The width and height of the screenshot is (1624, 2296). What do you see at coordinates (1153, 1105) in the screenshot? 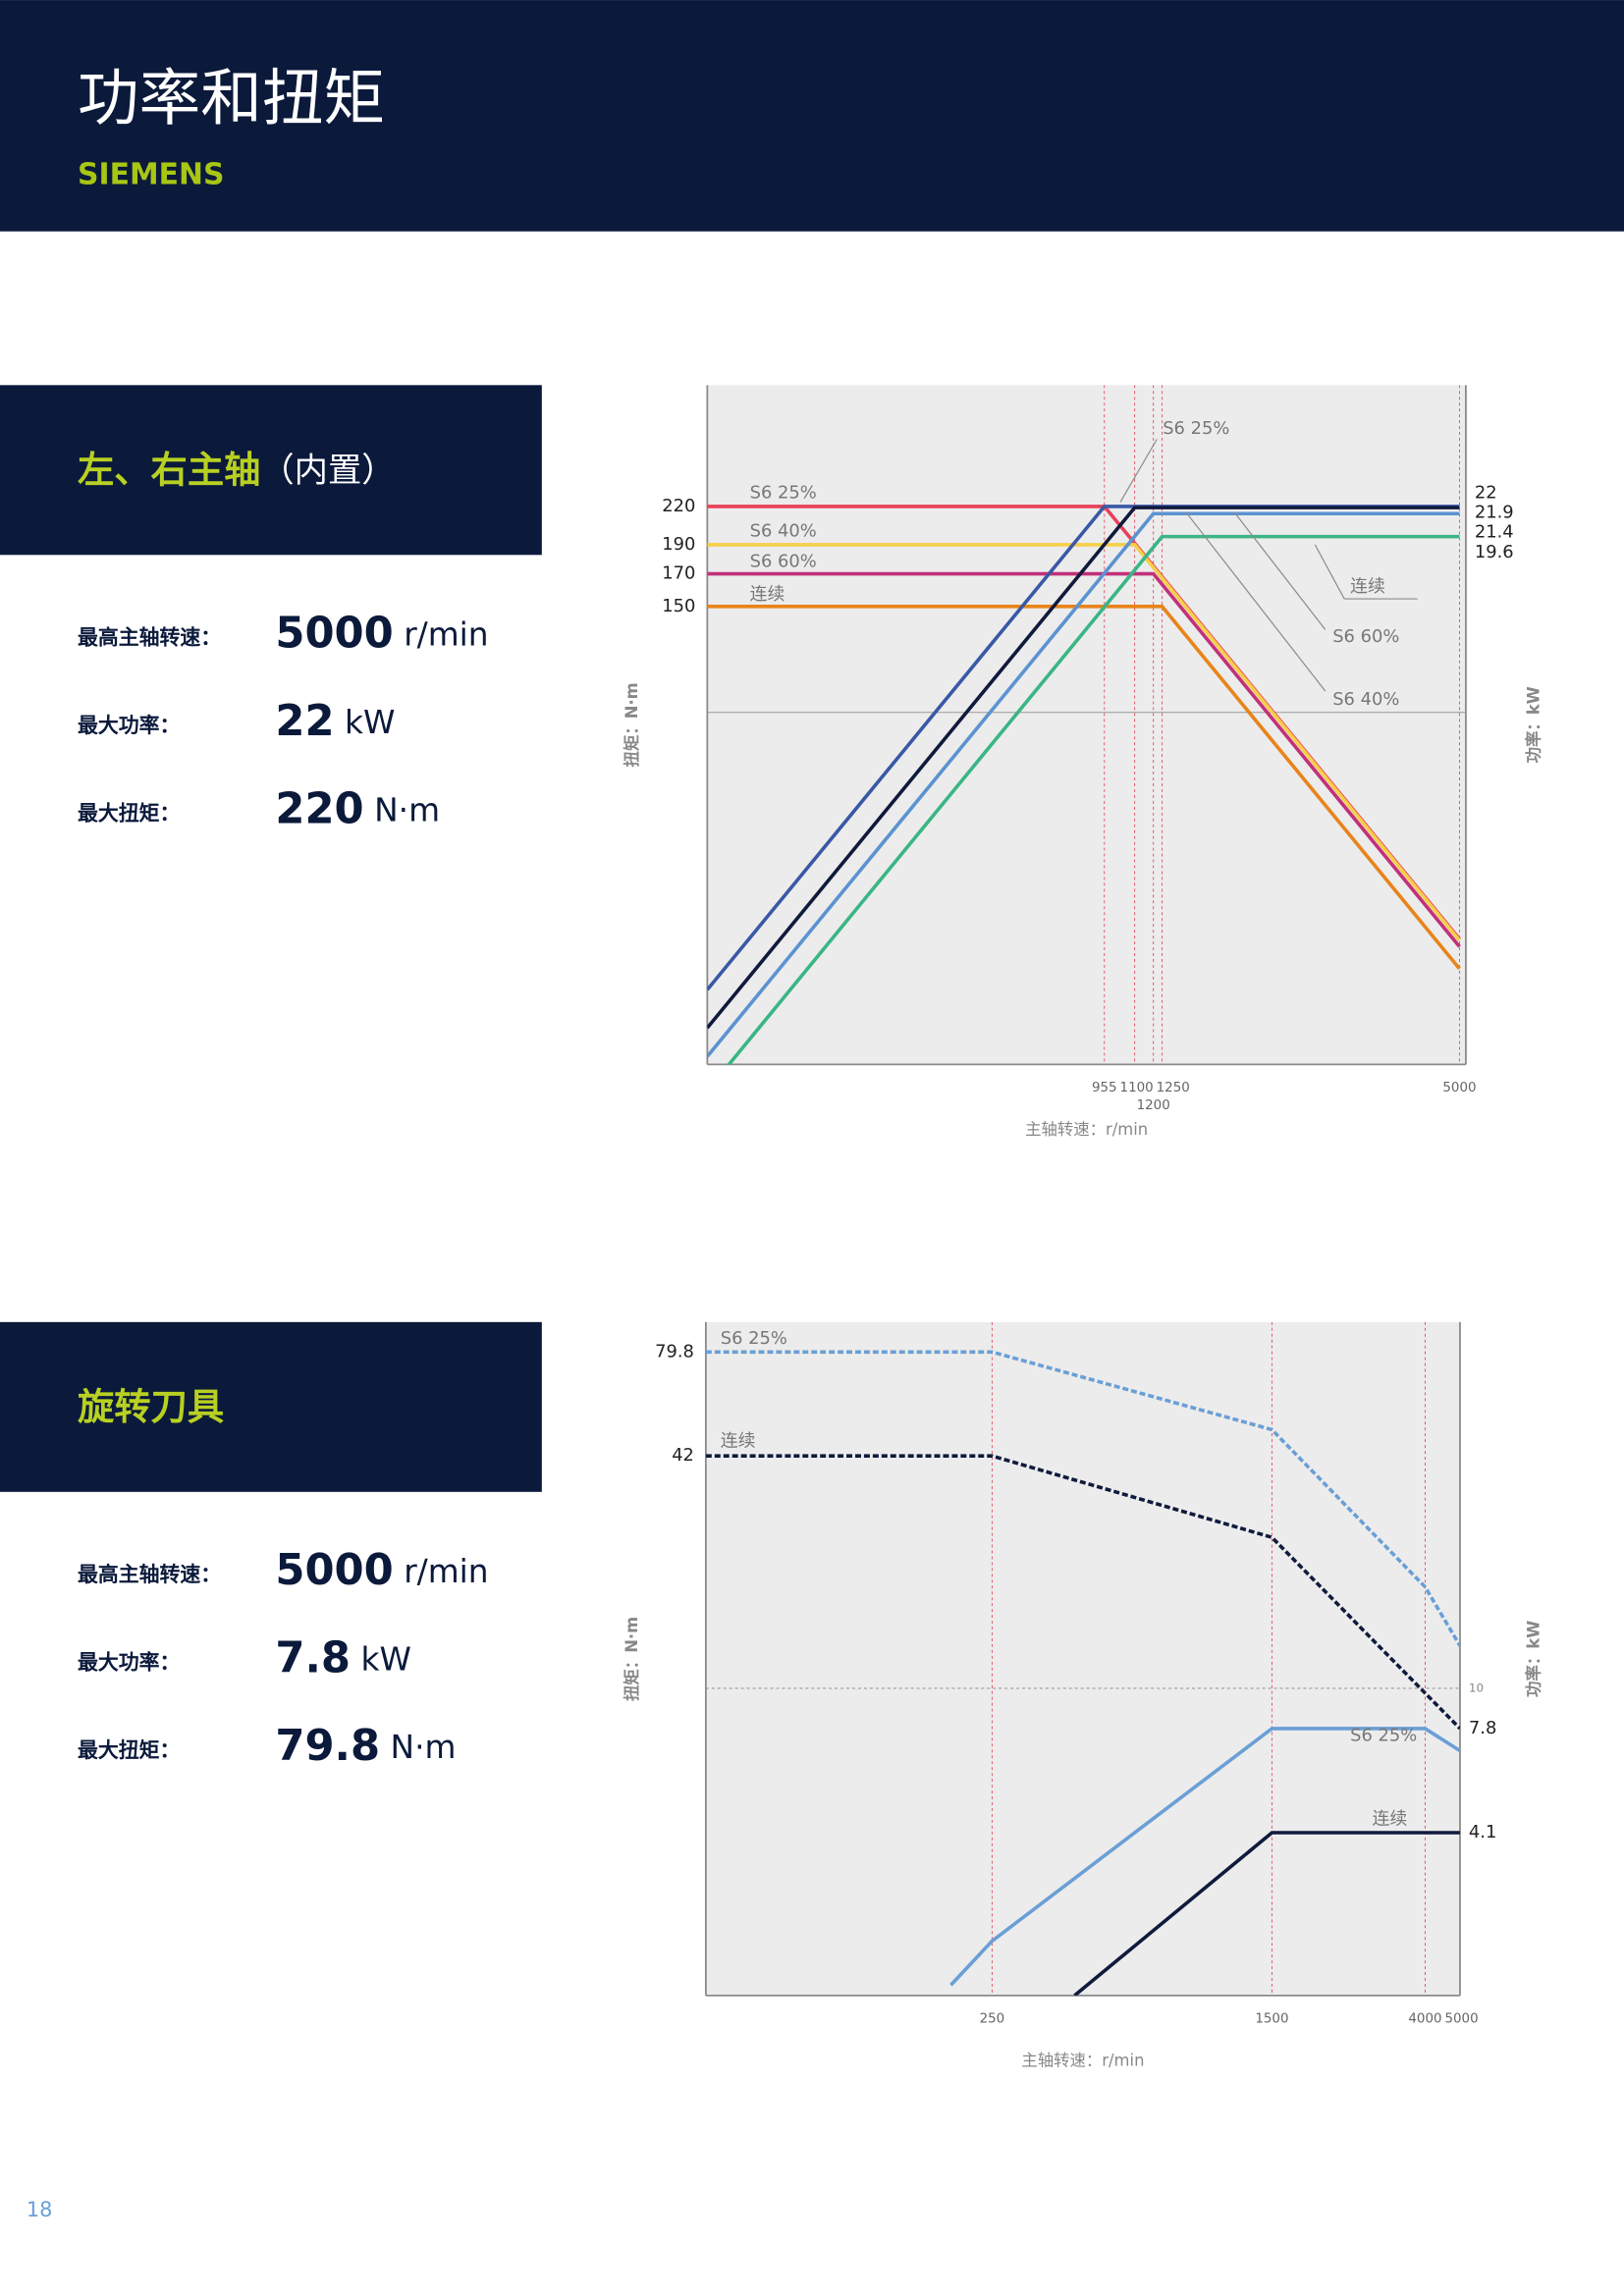
I see `x-tick-label: 1200` at bounding box center [1153, 1105].